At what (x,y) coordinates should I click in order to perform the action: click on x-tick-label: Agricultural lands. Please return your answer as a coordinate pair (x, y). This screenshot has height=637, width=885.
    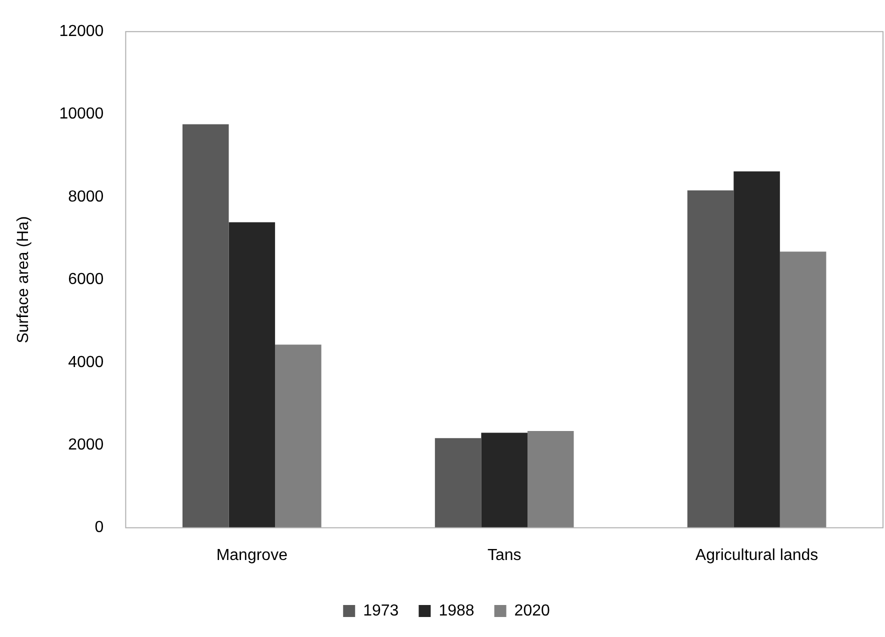
    Looking at the image, I should click on (756, 555).